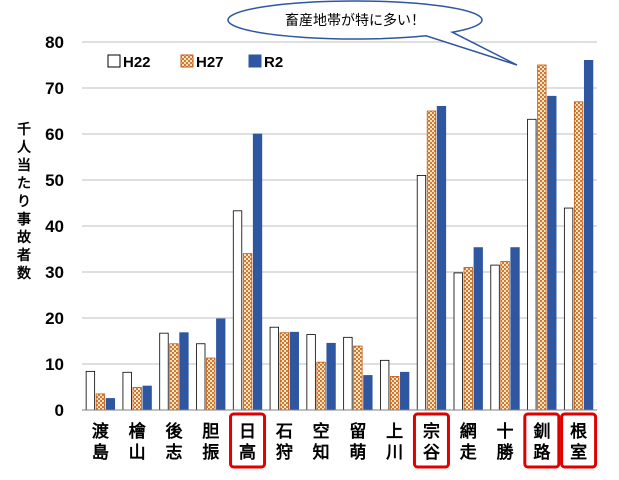  I want to click on category-text: 根室, so click(578, 442).